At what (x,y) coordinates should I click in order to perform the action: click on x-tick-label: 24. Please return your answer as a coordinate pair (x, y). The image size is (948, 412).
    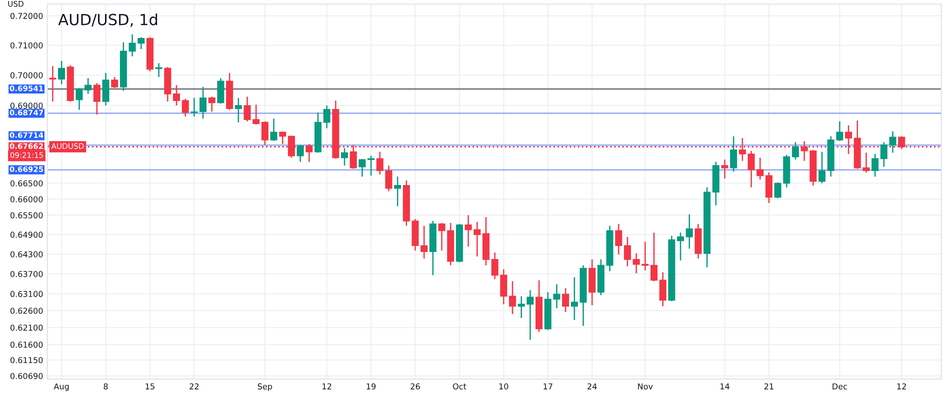
    Looking at the image, I should click on (592, 386).